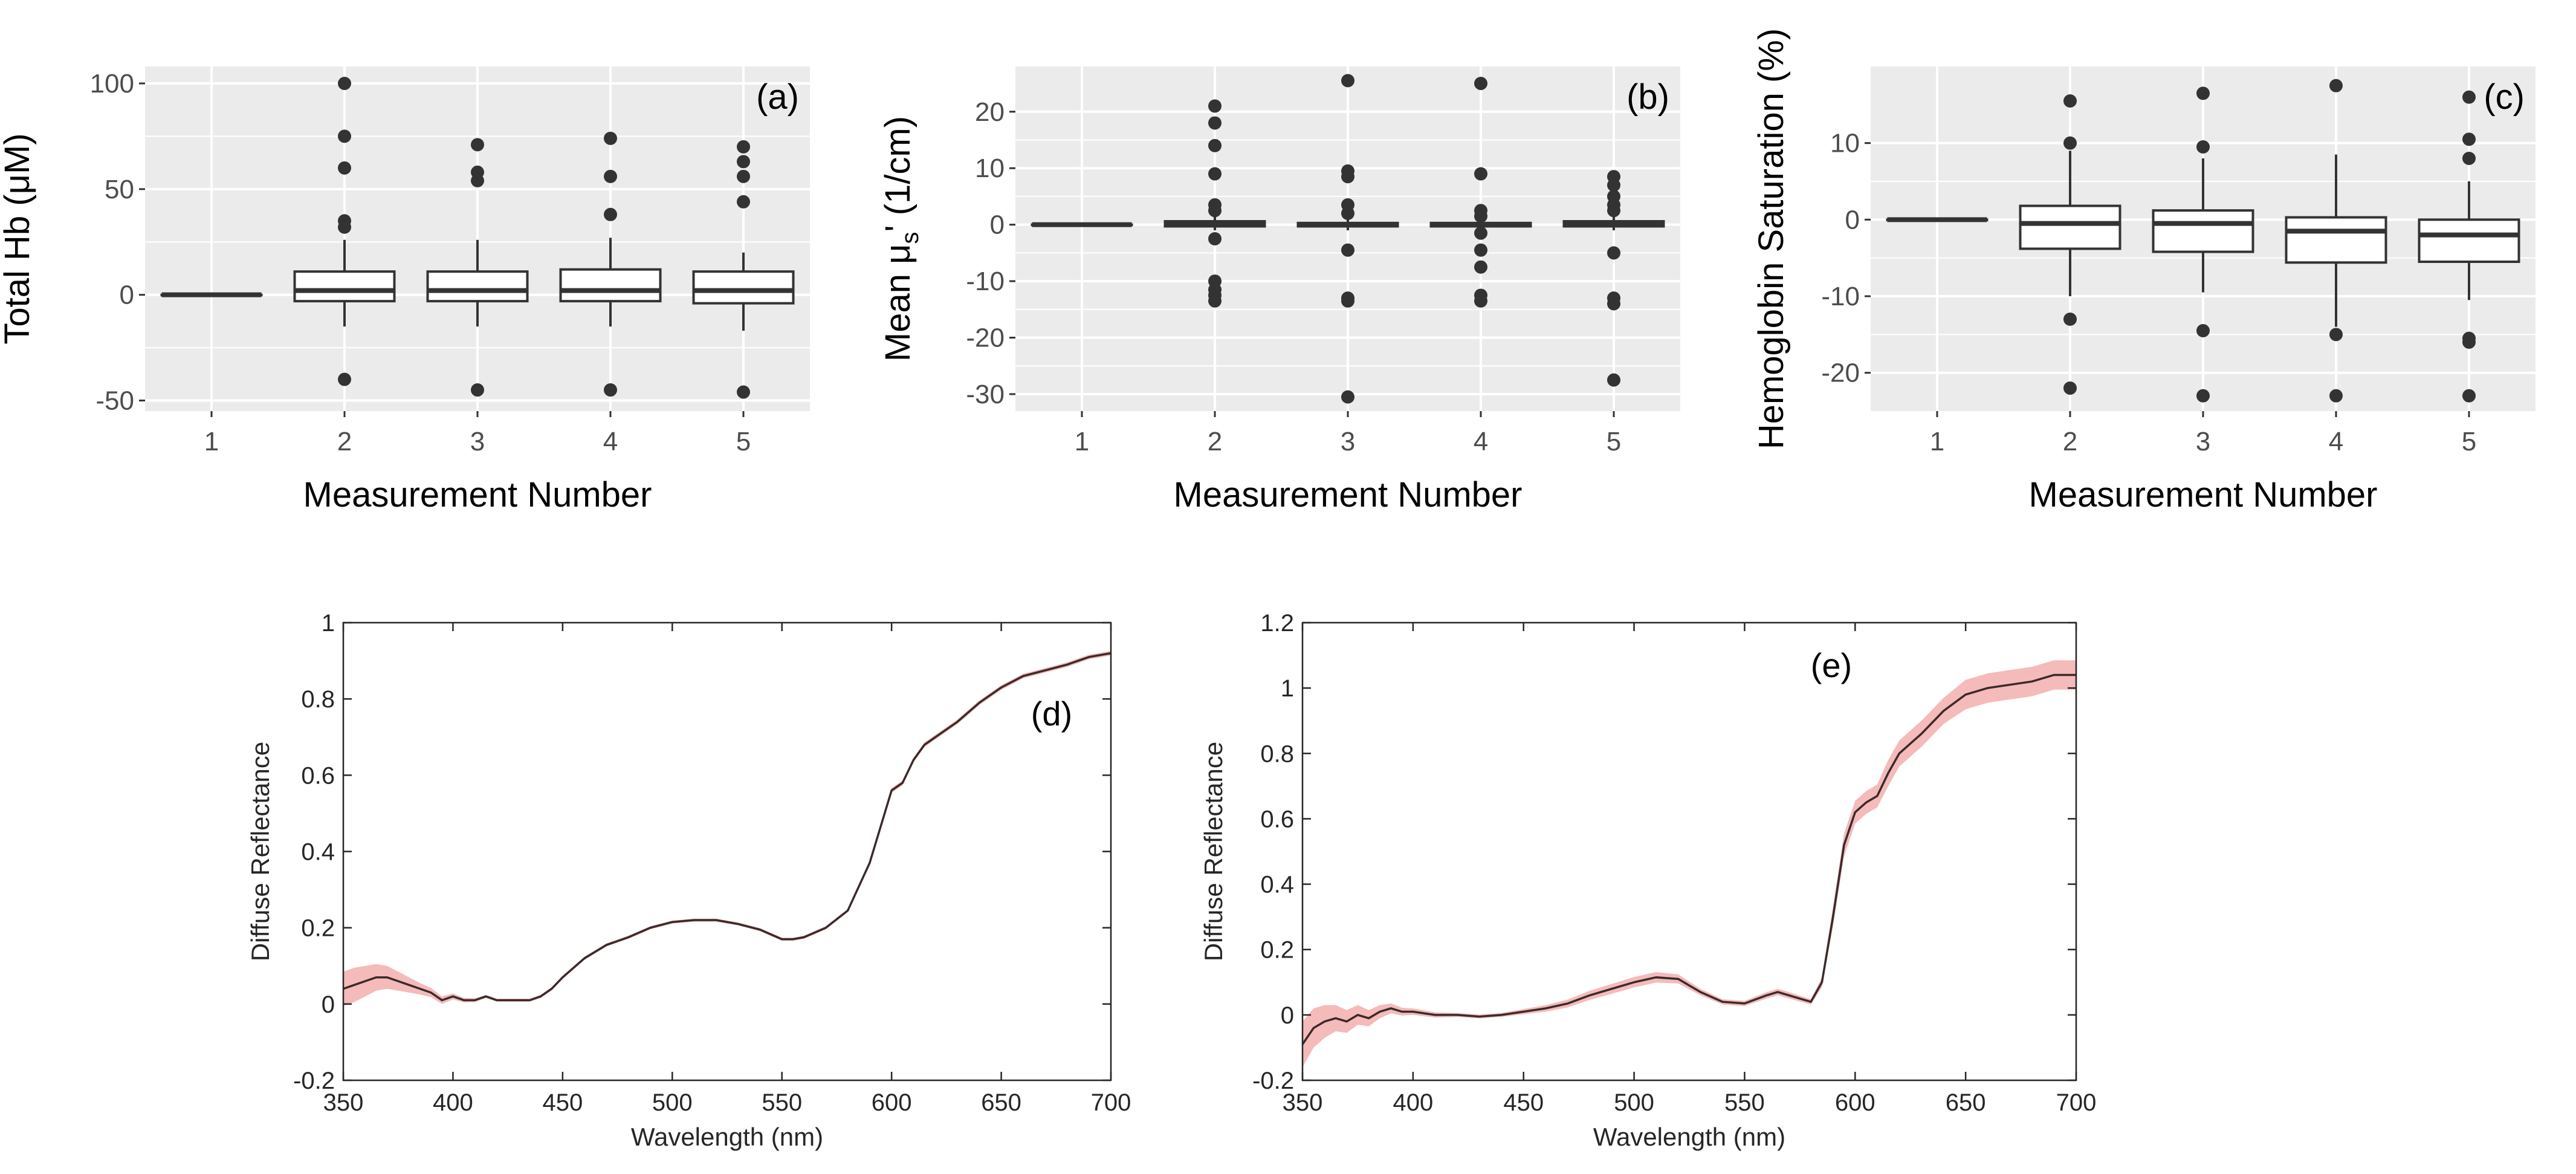 Image resolution: width=2576 pixels, height=1174 pixels. Describe the element at coordinates (1688, 859) in the screenshot. I see `mean-spectrum-line` at that location.